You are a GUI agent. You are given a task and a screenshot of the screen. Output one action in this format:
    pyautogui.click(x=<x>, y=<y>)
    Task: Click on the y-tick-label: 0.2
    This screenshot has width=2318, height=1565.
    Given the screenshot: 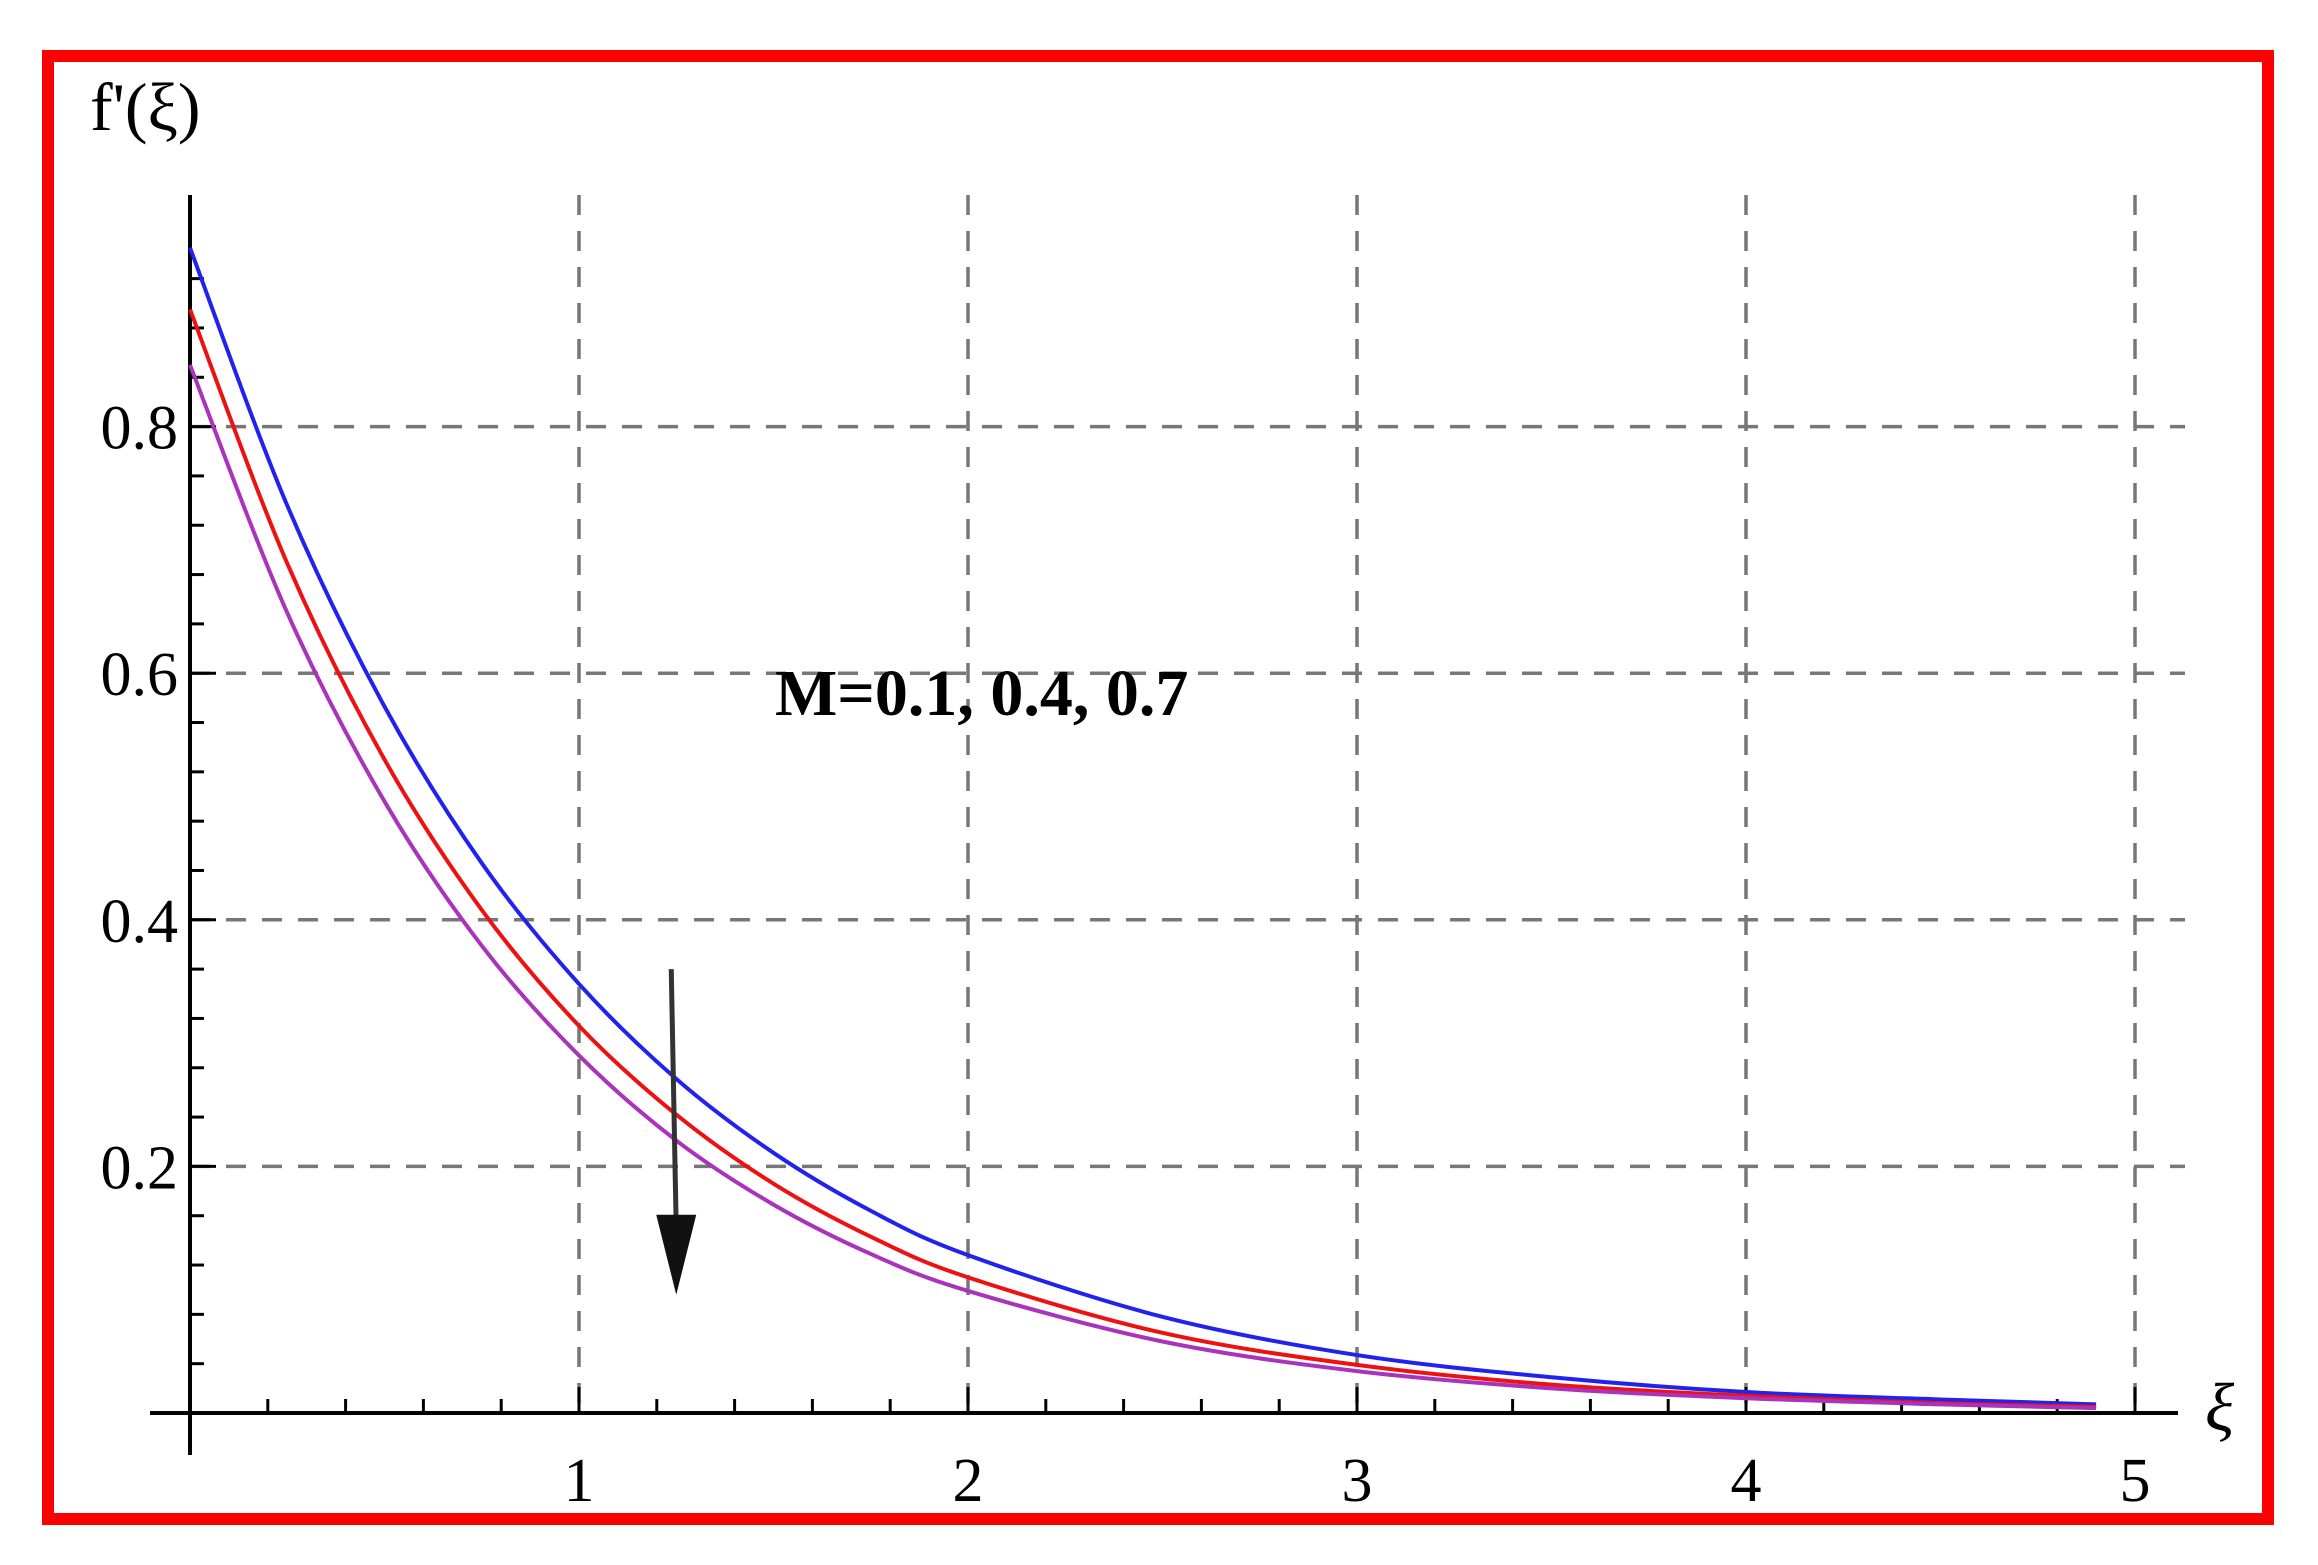 What is the action you would take?
    pyautogui.click(x=140, y=1168)
    